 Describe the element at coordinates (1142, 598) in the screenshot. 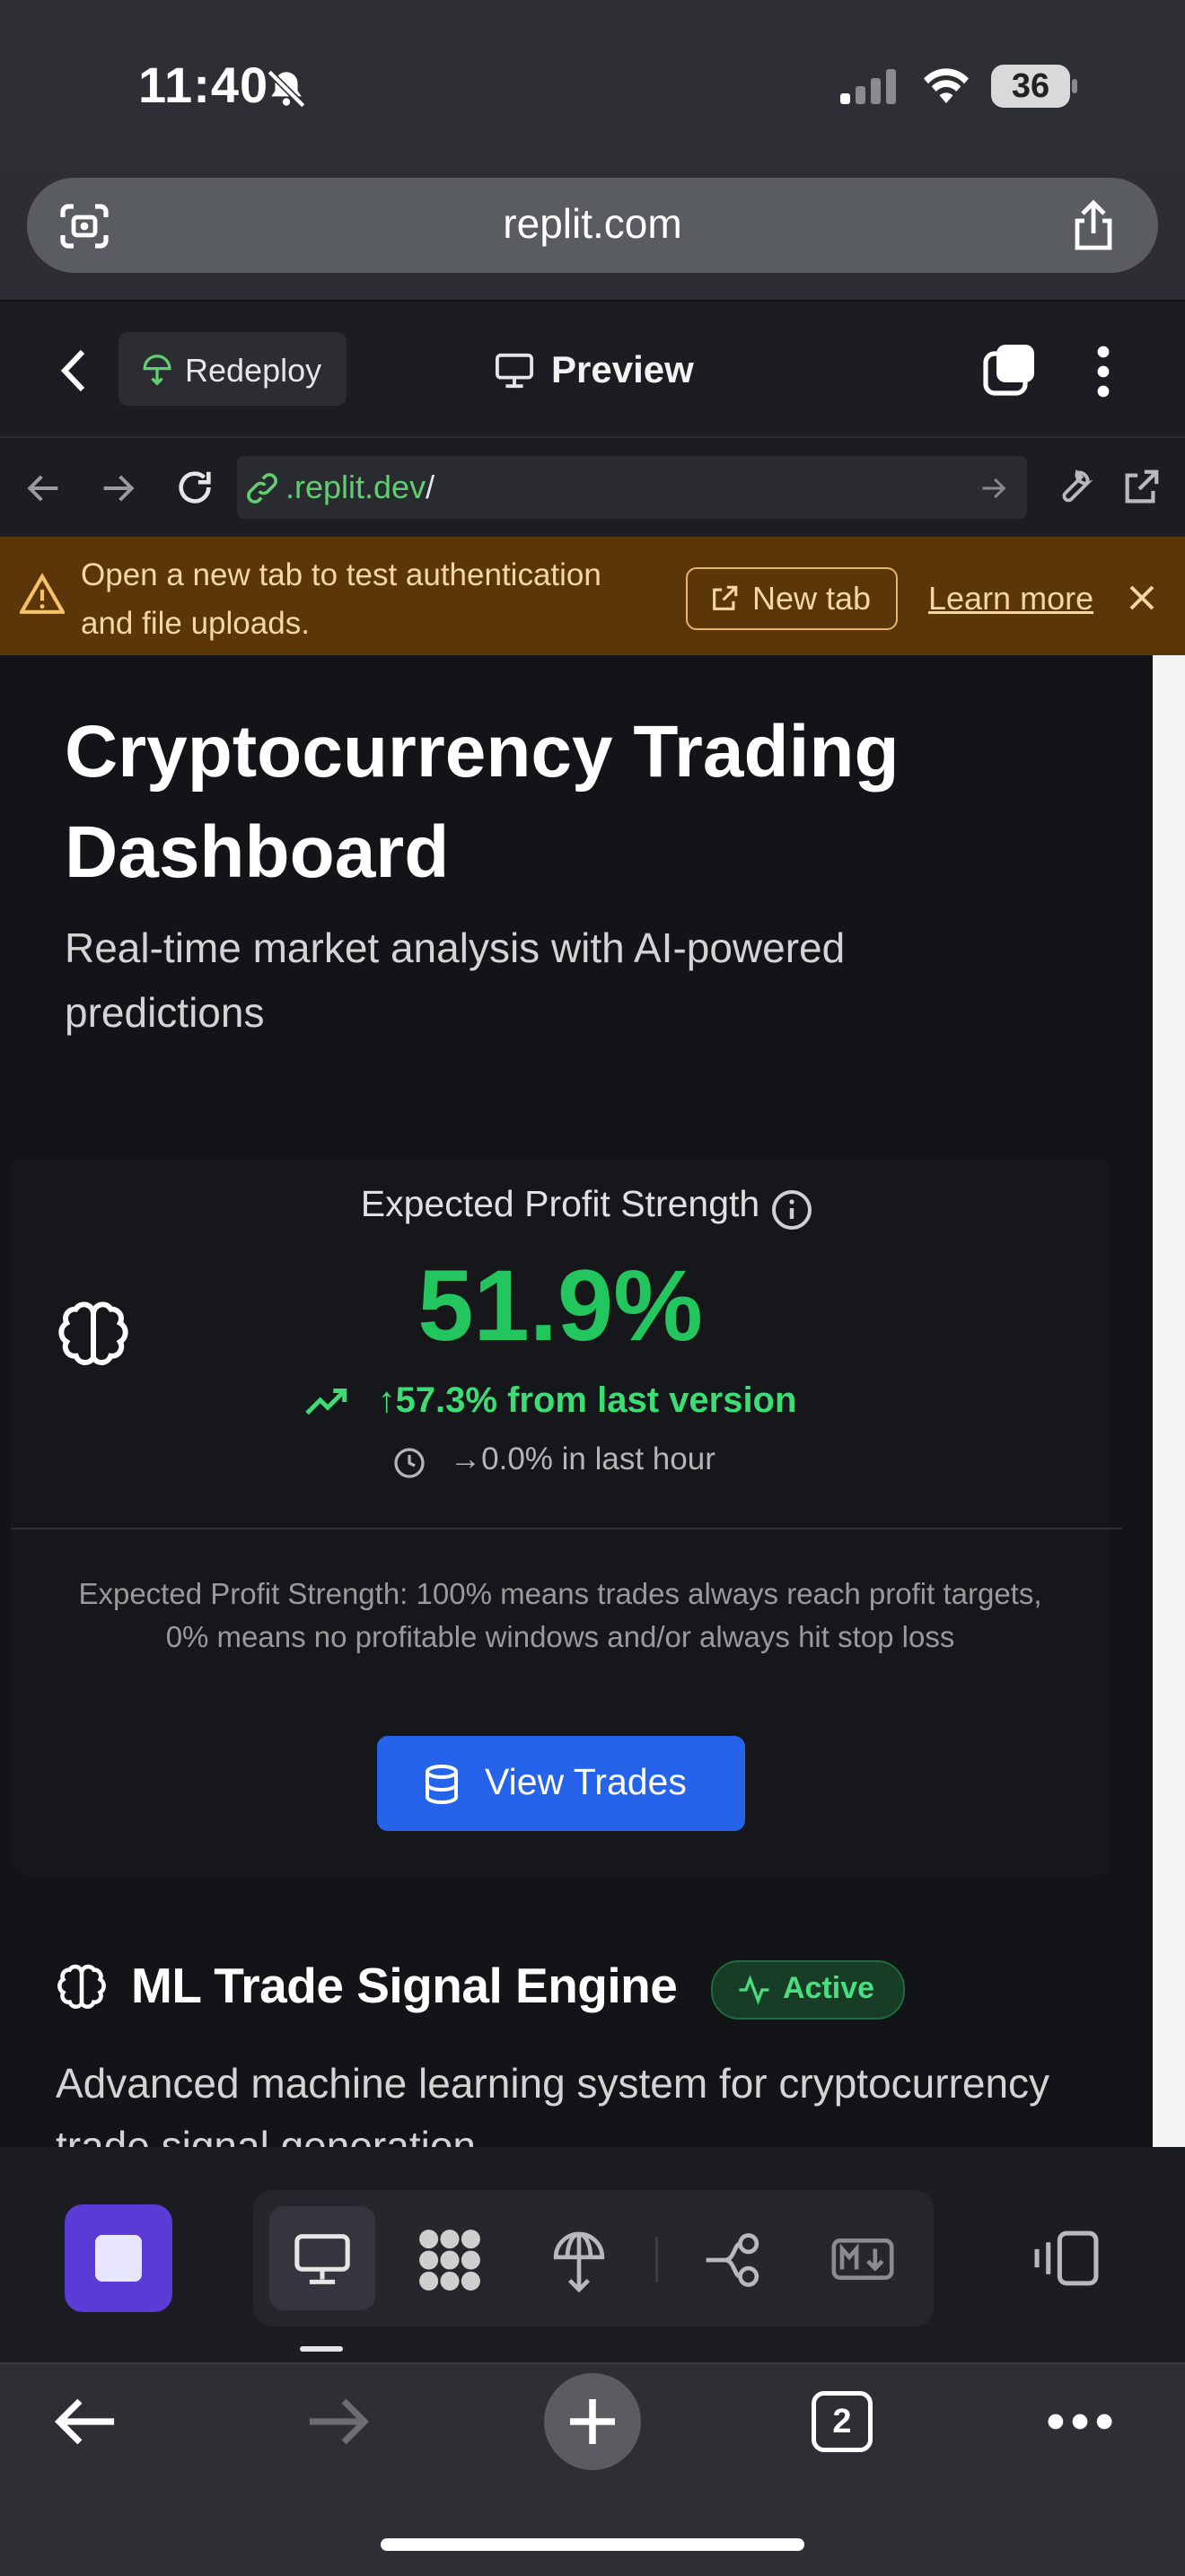

I see `close-icon` at that location.